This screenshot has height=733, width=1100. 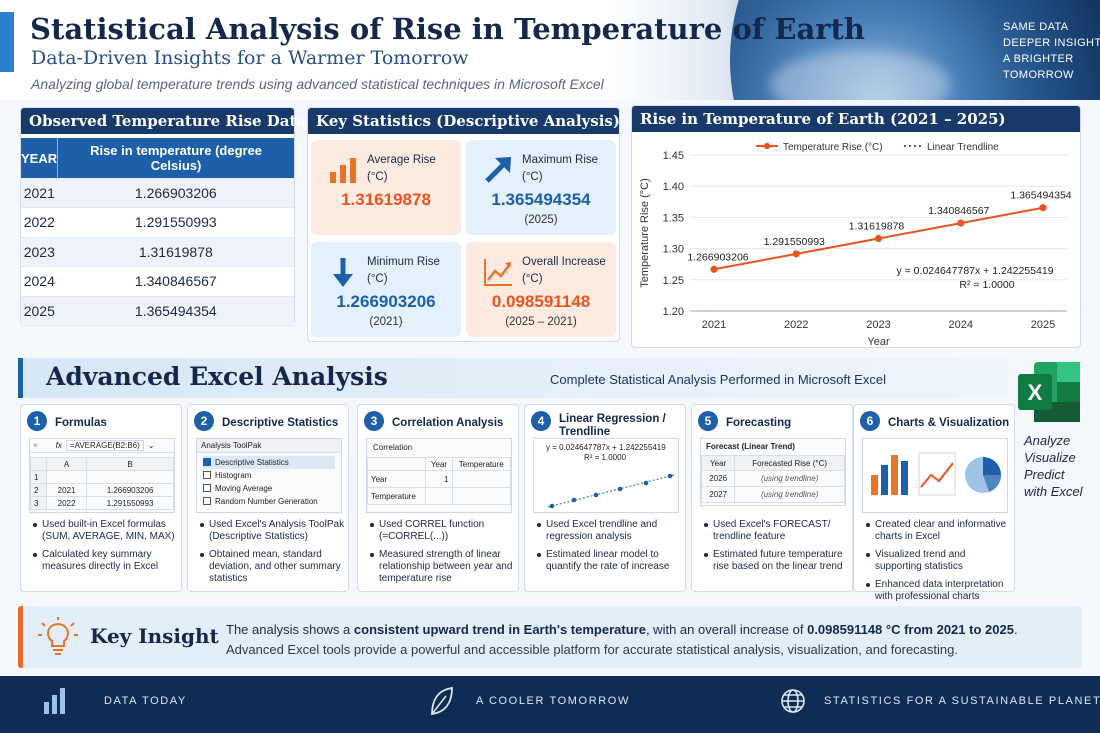 What do you see at coordinates (910, 629) in the screenshot?
I see `insight-emphasis: 0.098591148 °C from 2021 to 2025` at bounding box center [910, 629].